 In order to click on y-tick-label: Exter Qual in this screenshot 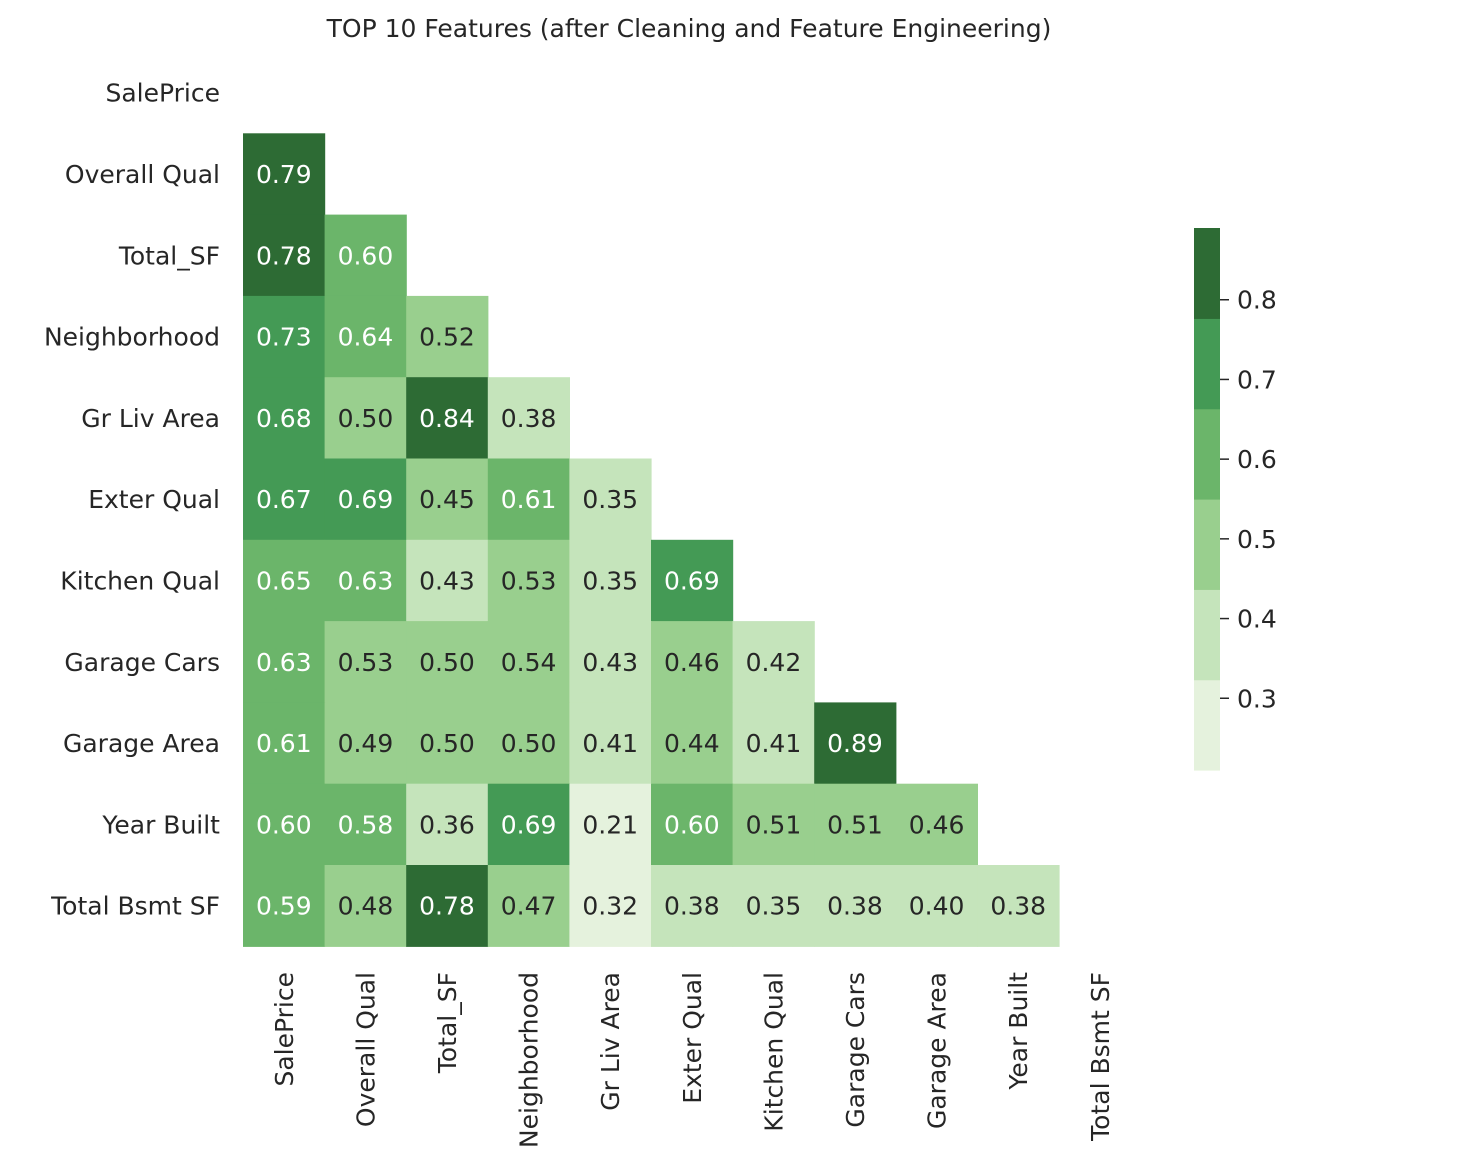, I will do `click(154, 499)`.